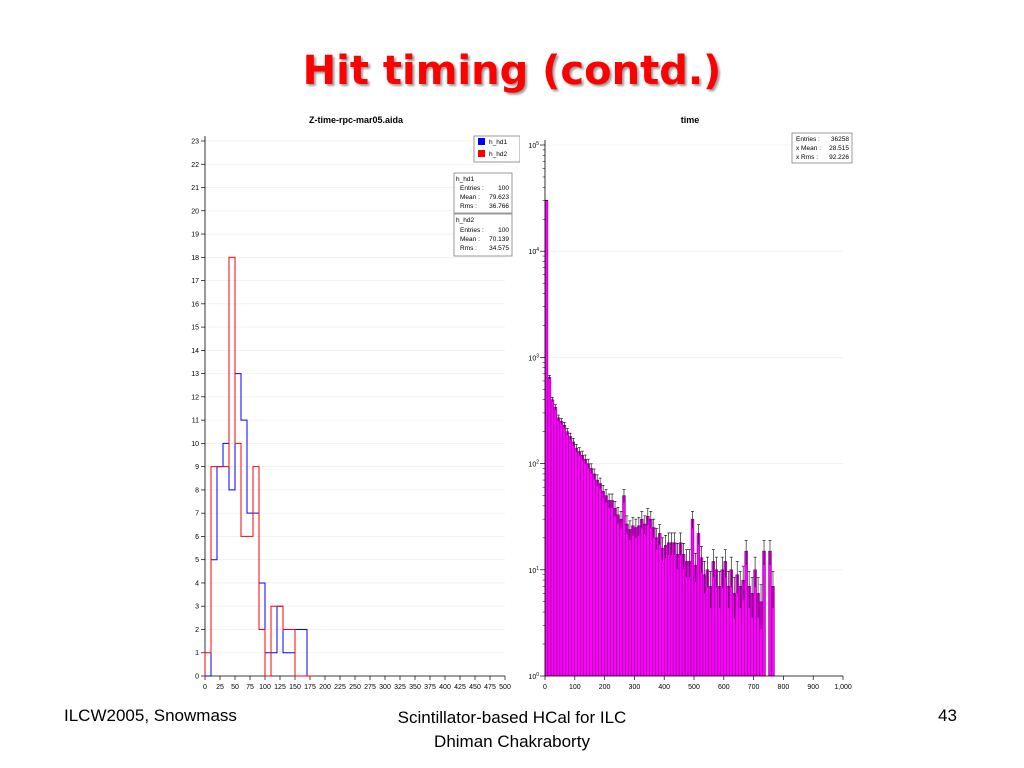 The width and height of the screenshot is (1024, 768). What do you see at coordinates (195, 351) in the screenshot?
I see `y-tick-label: 14` at bounding box center [195, 351].